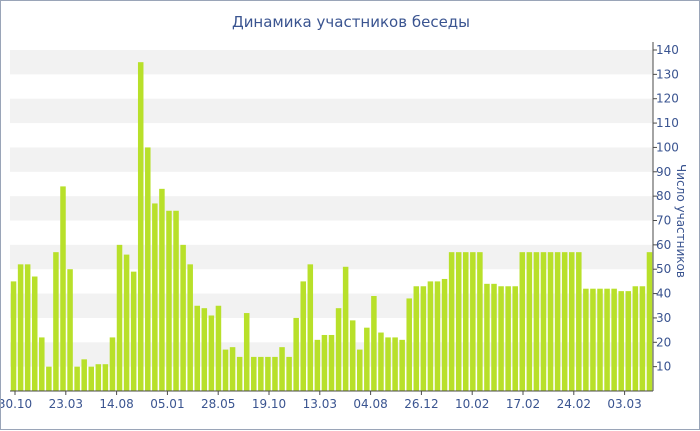 The image size is (700, 431). What do you see at coordinates (218, 404) in the screenshot?
I see `x-tick-label: 28.05` at bounding box center [218, 404].